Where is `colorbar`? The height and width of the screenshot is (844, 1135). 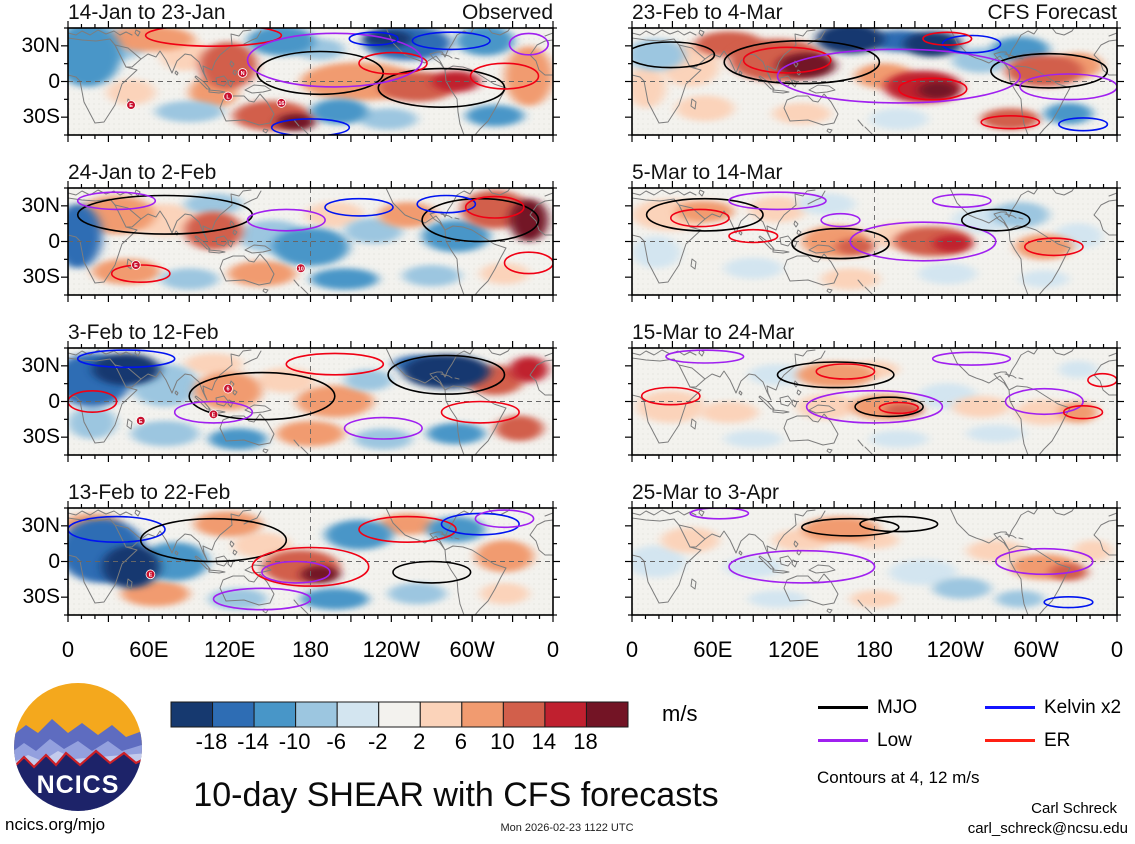
colorbar is located at coordinates (399, 717).